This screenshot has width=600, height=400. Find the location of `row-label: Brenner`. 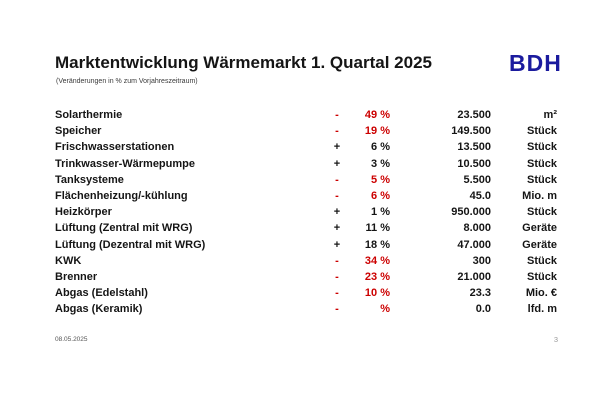

row-label: Brenner is located at coordinates (76, 276).